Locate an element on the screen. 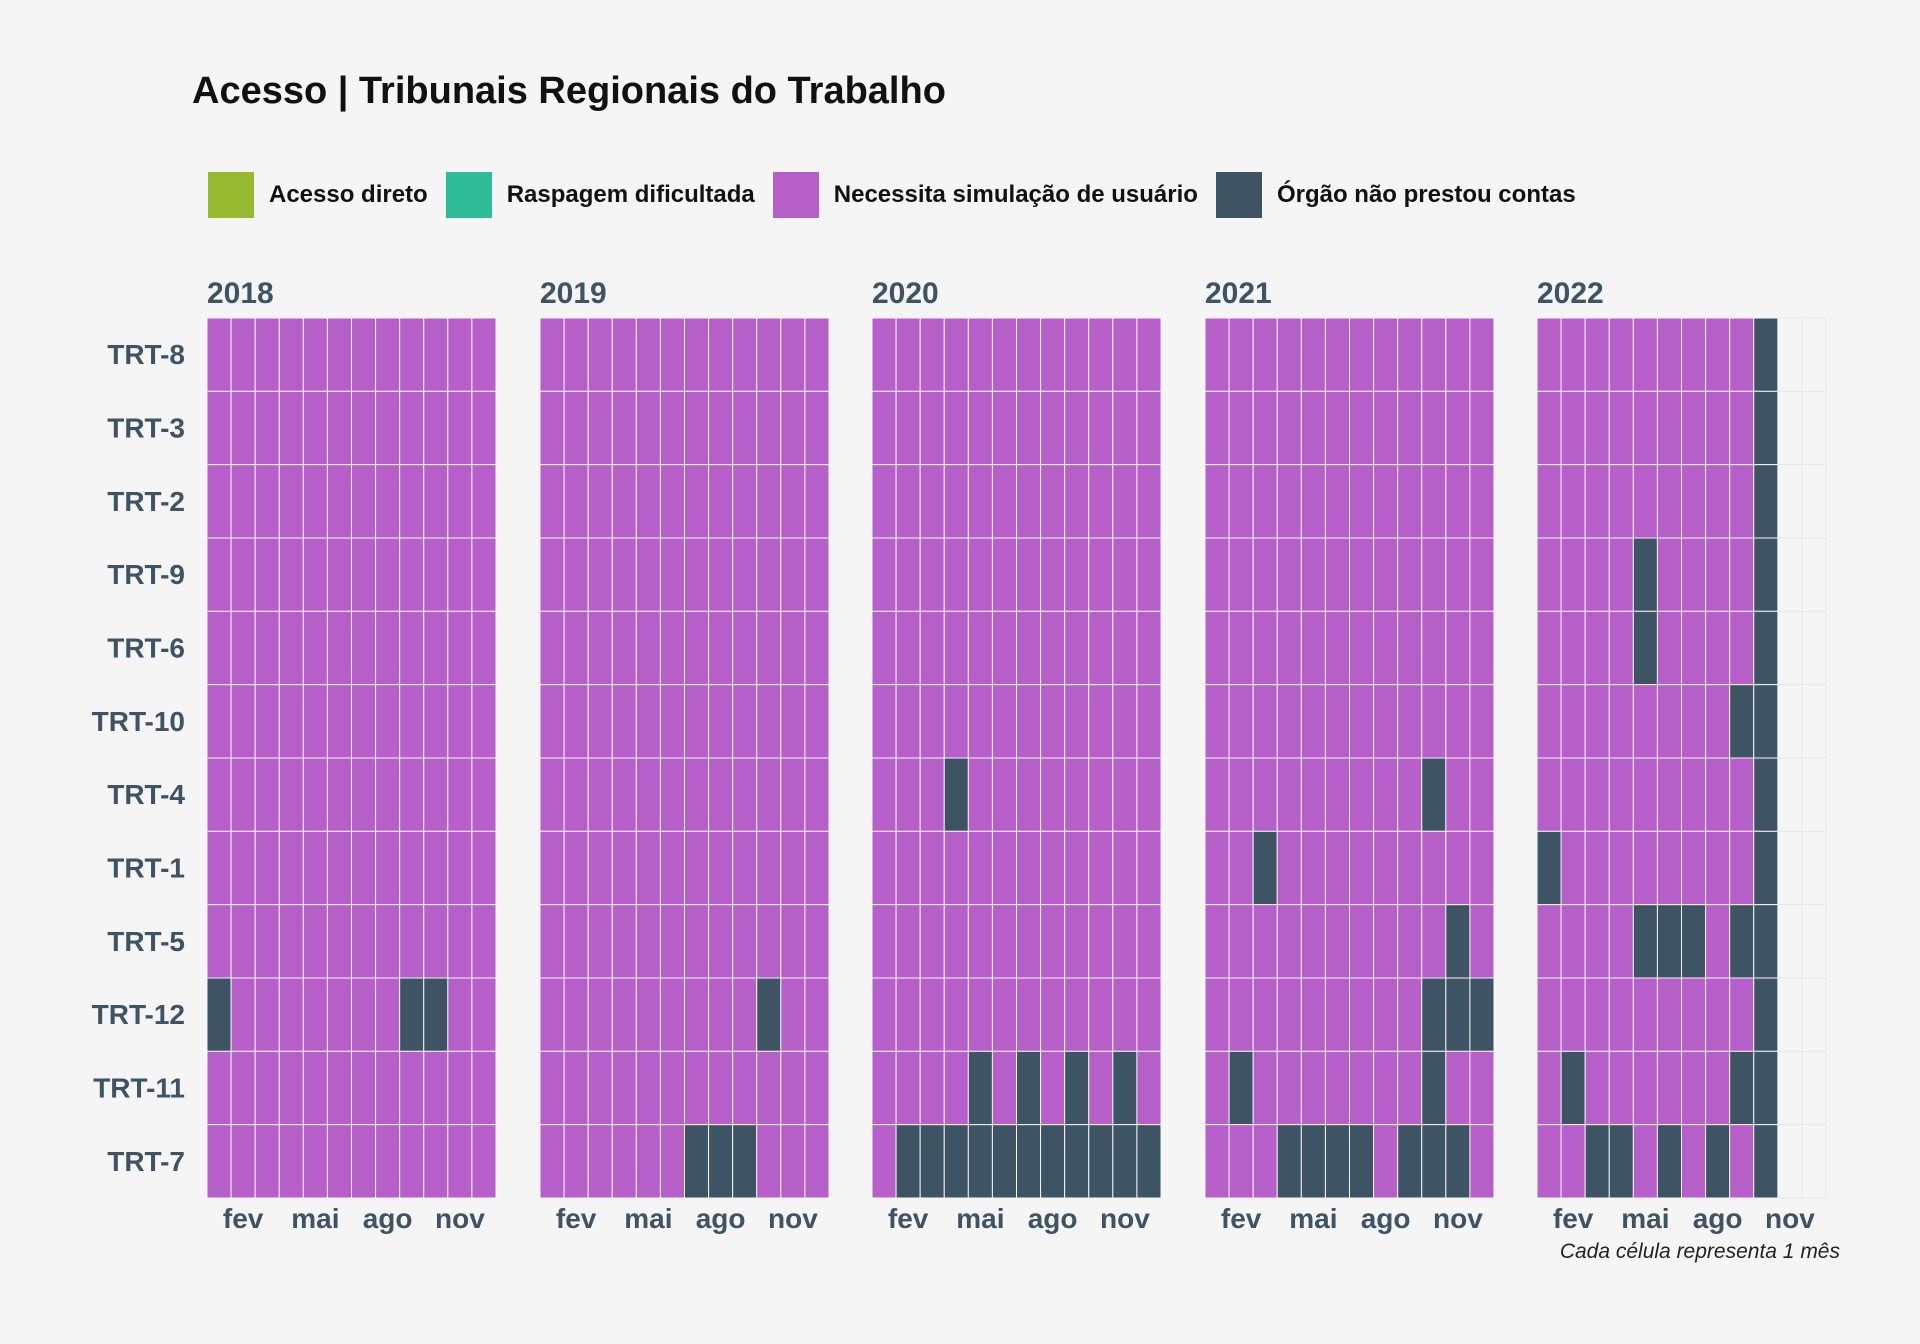 The height and width of the screenshot is (1344, 1920). cell-trt-3-2020-m7 is located at coordinates (1029, 428).